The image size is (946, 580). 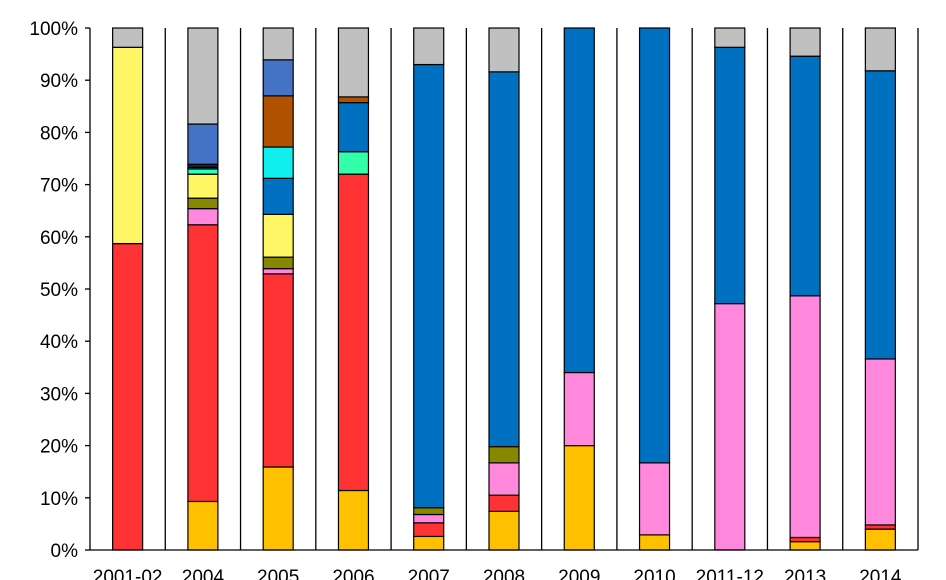 I want to click on bar-segment-2007-s2, so click(x=429, y=530).